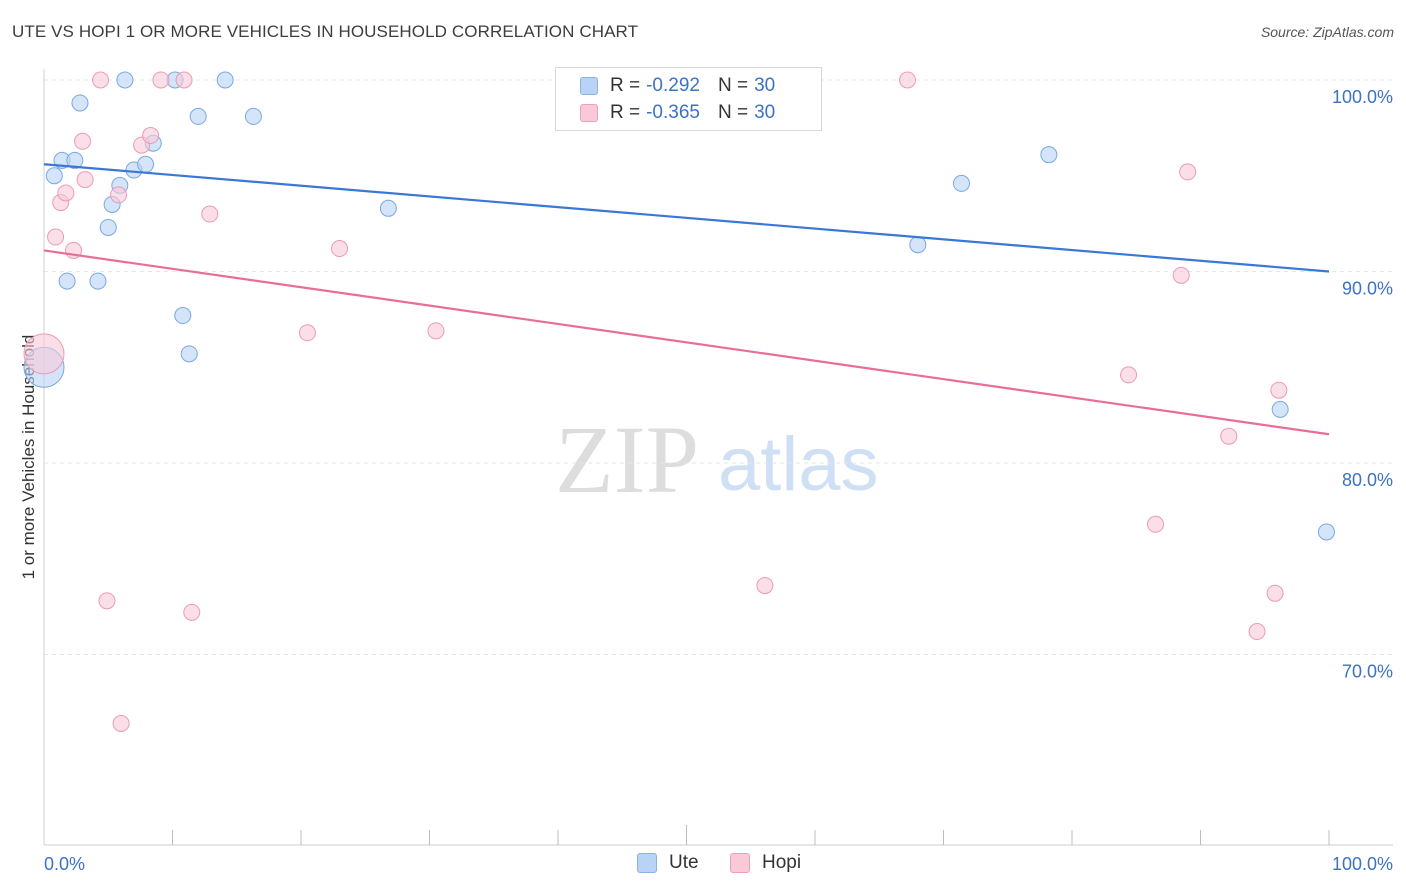  Describe the element at coordinates (718, 864) in the screenshot. I see `x-tick-labels: 0.0% 100.0%` at that location.